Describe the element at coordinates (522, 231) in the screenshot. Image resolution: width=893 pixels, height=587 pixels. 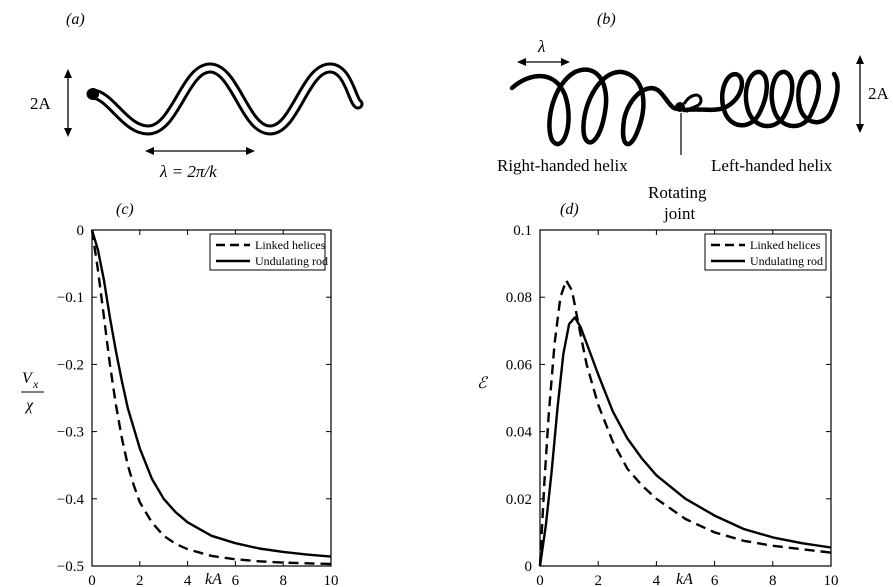
I see `chart-d-ytick-label: 0.1` at that location.